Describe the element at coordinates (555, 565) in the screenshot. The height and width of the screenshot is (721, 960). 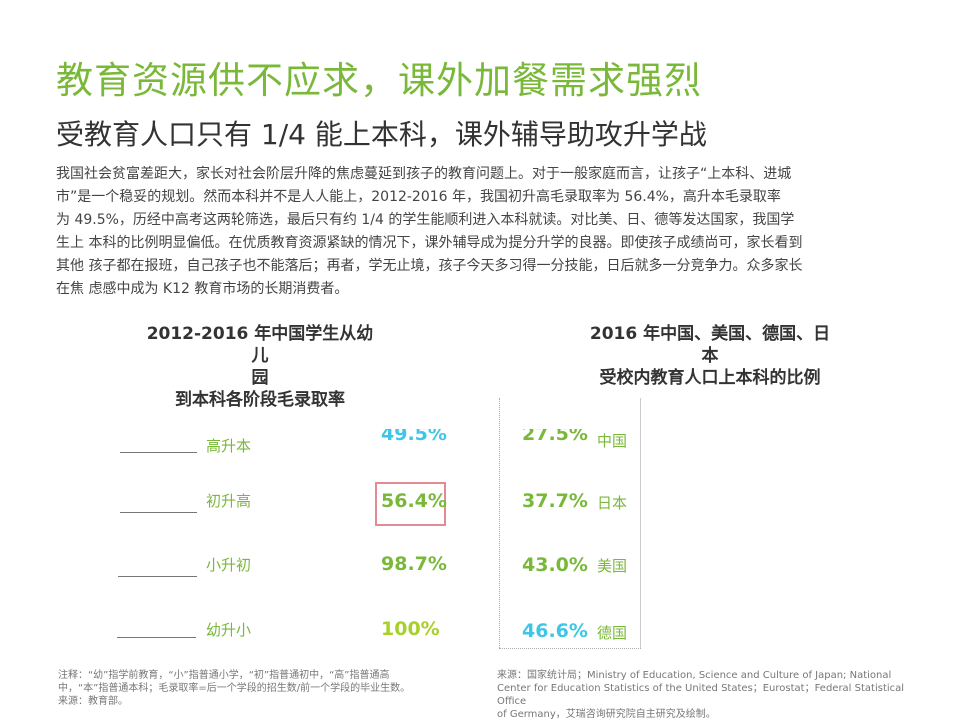
I see `row-value-us: 43.0%` at that location.